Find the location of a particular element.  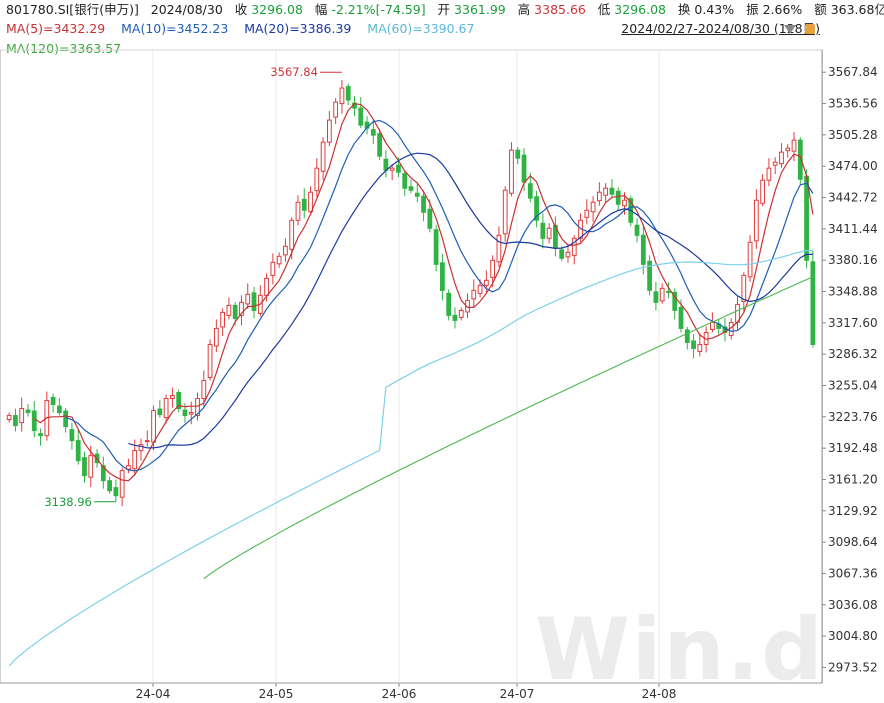

date-range-selector: 2024/02/27-2024/08/30 (128日) is located at coordinates (720, 28).